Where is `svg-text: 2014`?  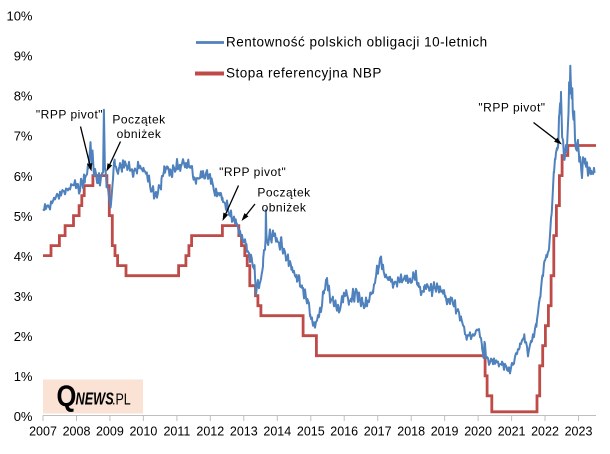
svg-text: 2014 is located at coordinates (277, 431).